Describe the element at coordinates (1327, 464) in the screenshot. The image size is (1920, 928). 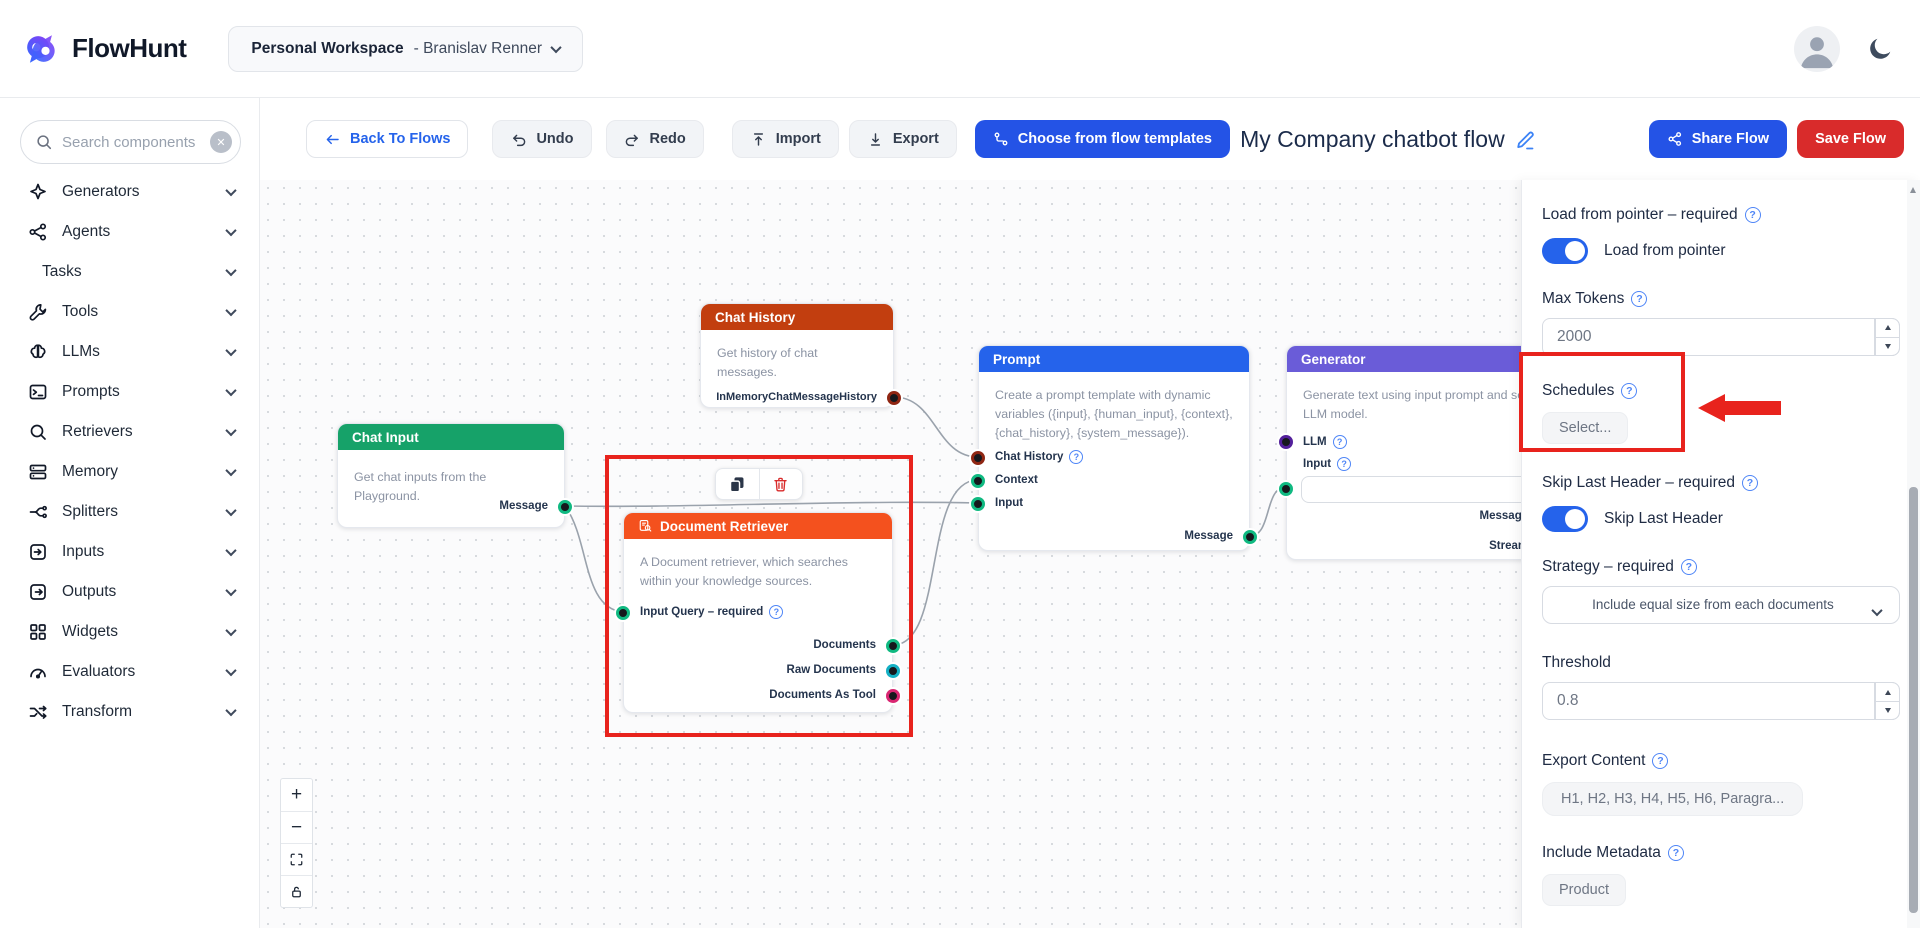
I see `input-label: Input ?` at that location.